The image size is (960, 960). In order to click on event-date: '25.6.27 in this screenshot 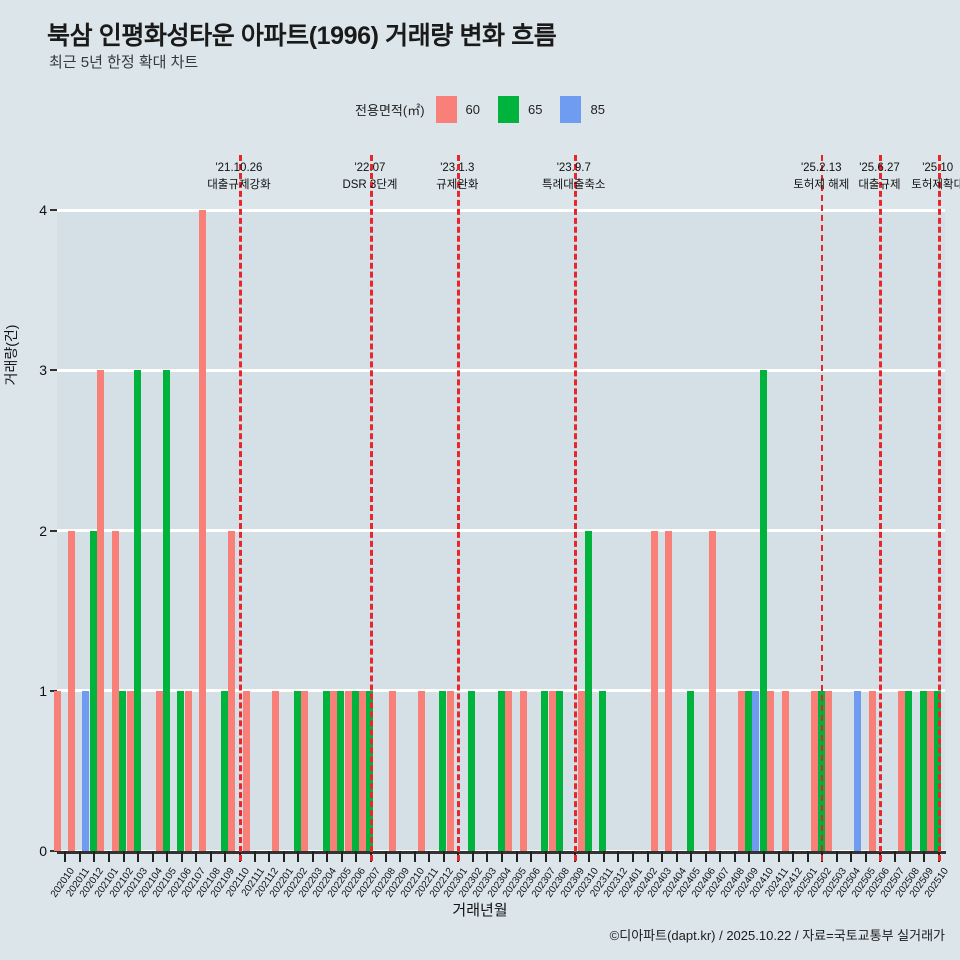, I will do `click(879, 168)`.